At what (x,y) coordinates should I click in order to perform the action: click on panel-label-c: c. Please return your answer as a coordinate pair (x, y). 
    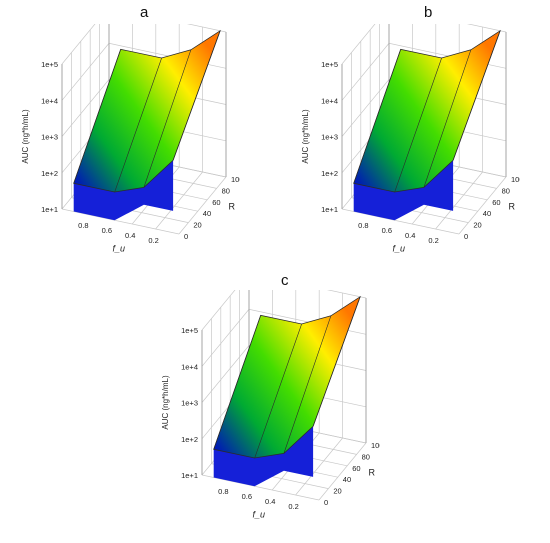
    Looking at the image, I should click on (285, 280).